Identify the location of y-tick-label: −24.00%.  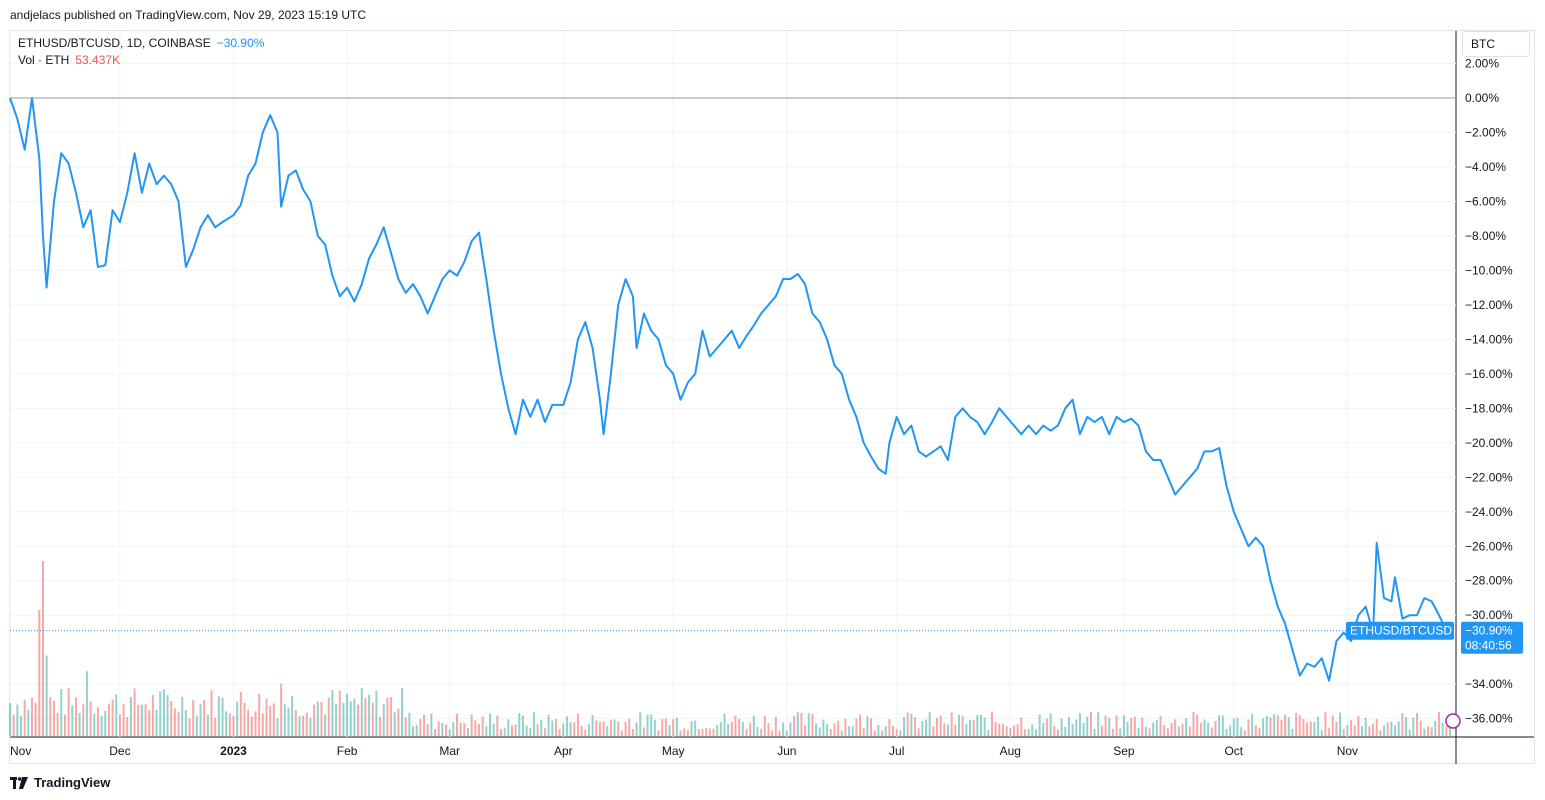
(1489, 512).